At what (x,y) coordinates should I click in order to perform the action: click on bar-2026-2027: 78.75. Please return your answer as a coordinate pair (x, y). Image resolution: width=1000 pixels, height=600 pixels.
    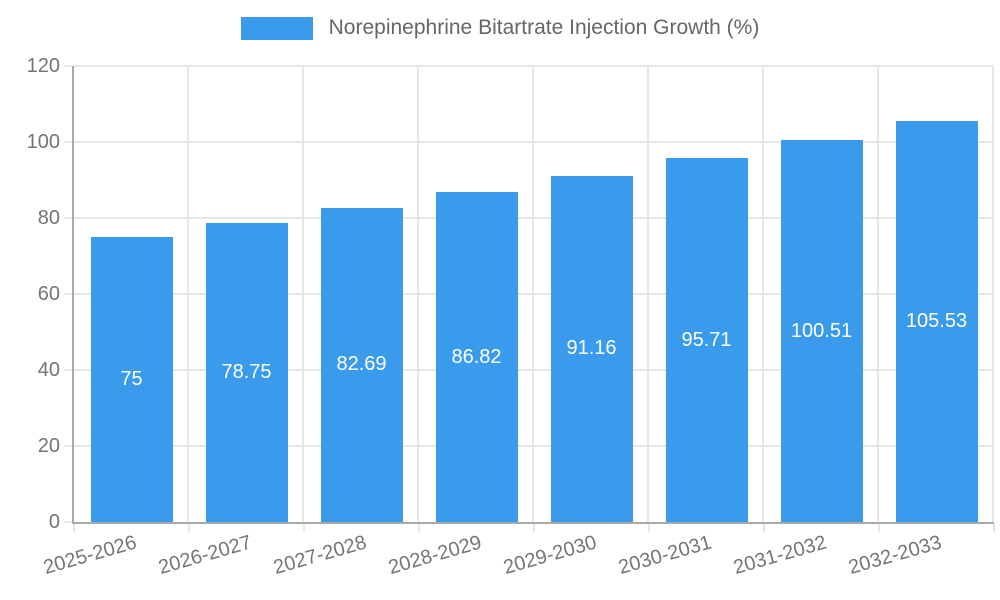
    Looking at the image, I should click on (246, 372).